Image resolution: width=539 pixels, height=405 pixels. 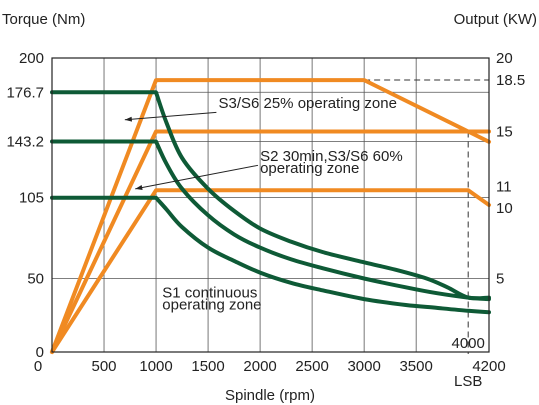 I want to click on marker-4000-label: 4000, so click(x=468, y=343).